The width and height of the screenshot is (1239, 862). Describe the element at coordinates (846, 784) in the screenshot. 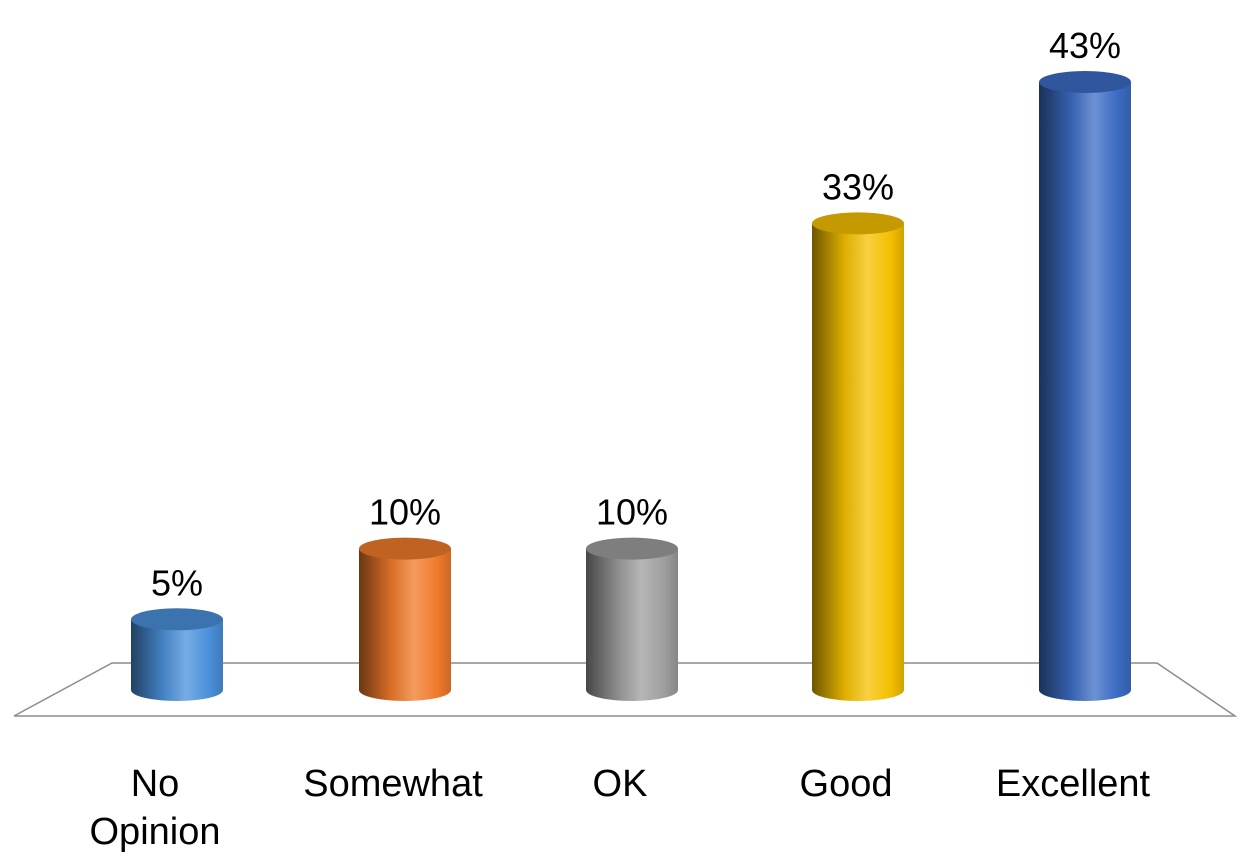

I see `category-label: Good` at that location.